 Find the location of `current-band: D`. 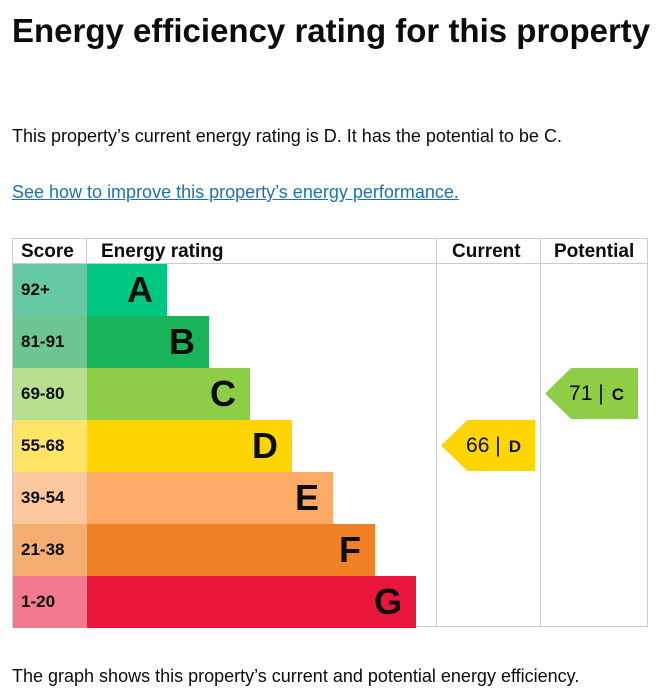

current-band: D is located at coordinates (514, 446).